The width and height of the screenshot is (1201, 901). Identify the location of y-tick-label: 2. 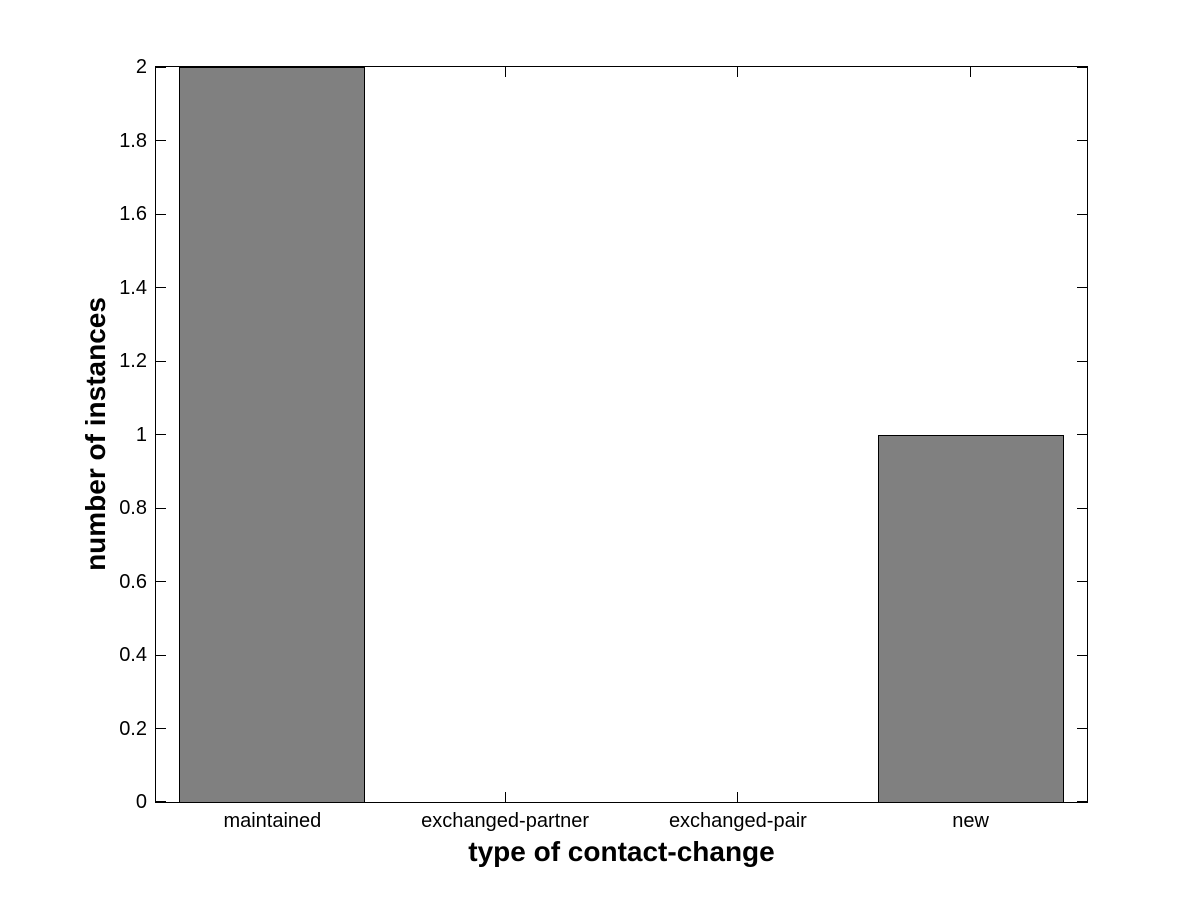
(141, 67).